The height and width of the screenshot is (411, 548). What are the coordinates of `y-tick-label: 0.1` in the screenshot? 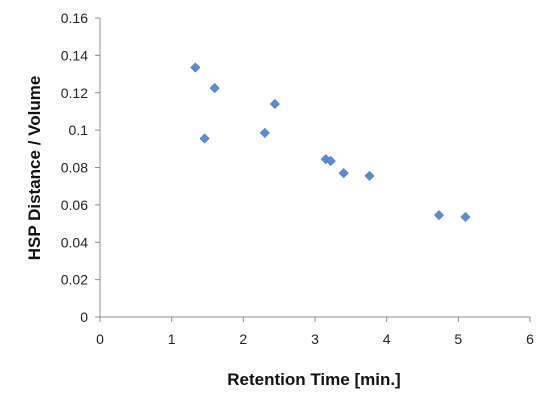 It's located at (79, 130).